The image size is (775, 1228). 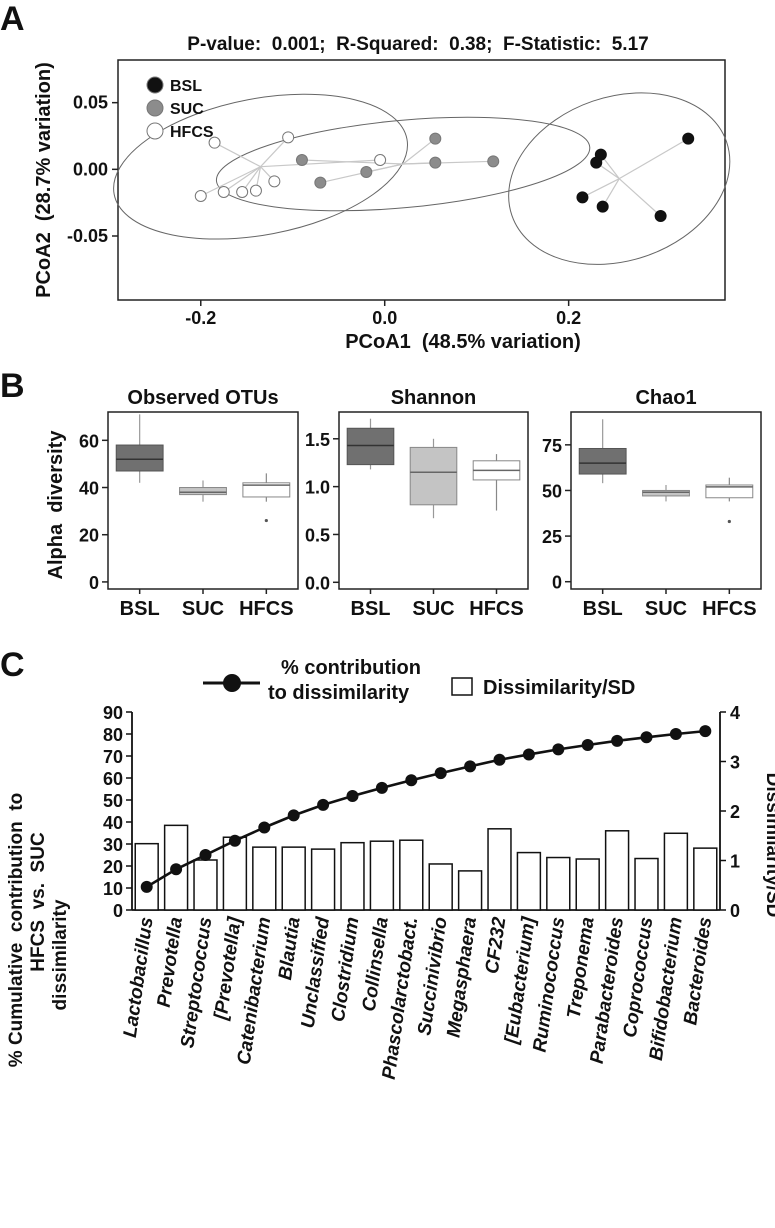 I want to click on legend-line-marker, so click(x=232, y=683).